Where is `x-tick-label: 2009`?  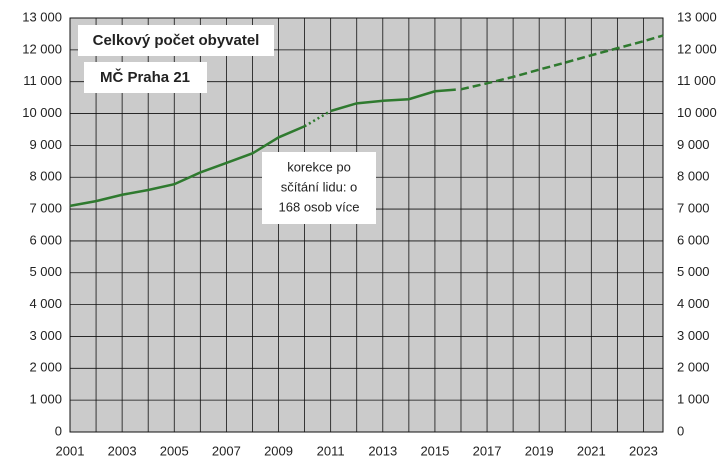
x-tick-label: 2009 is located at coordinates (278, 450).